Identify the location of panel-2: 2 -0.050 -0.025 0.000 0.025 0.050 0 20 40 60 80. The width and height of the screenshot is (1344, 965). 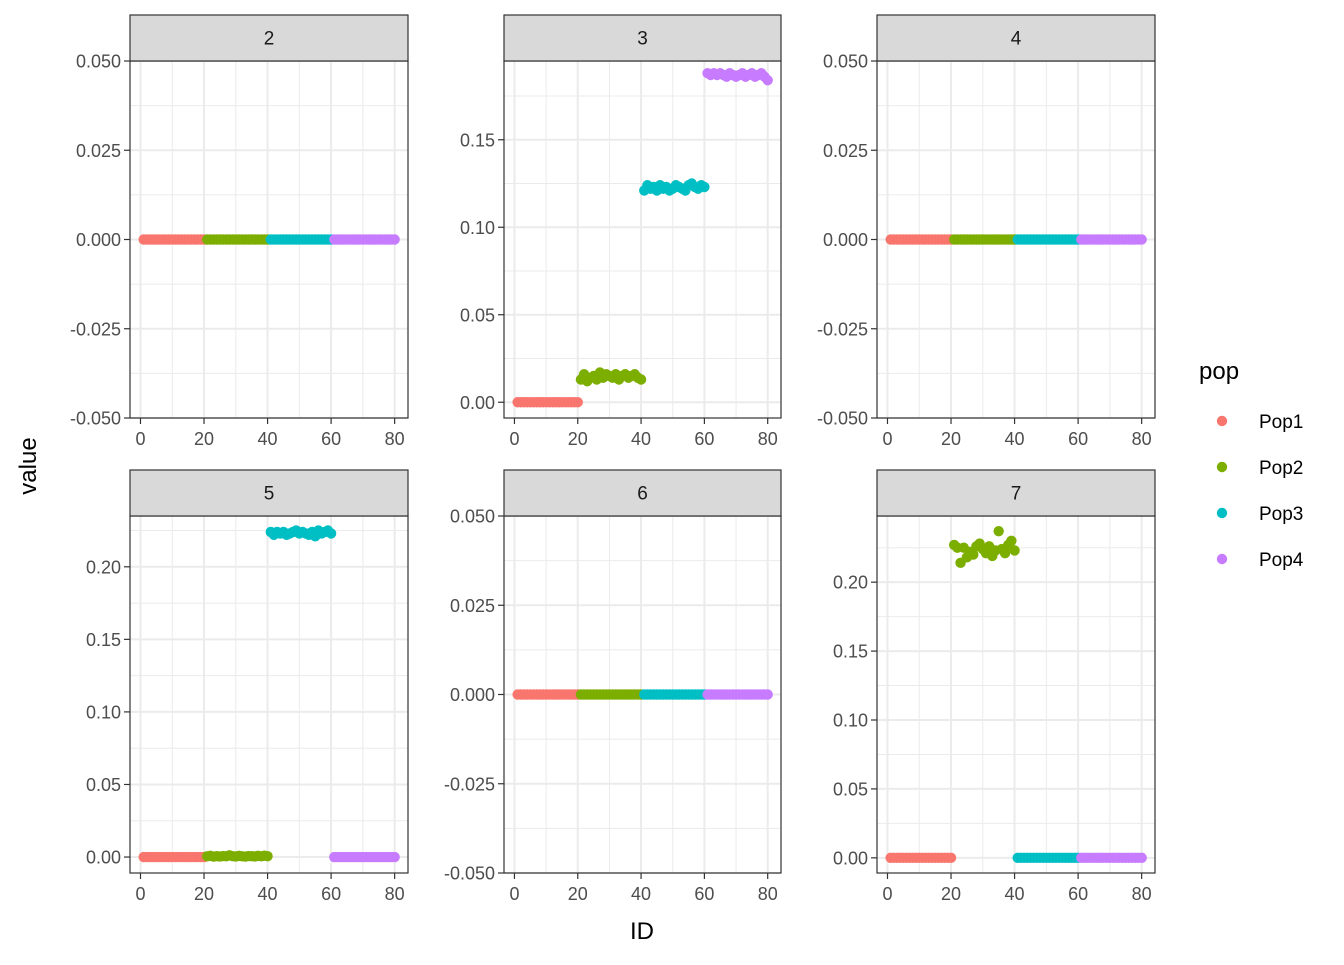
(239, 231).